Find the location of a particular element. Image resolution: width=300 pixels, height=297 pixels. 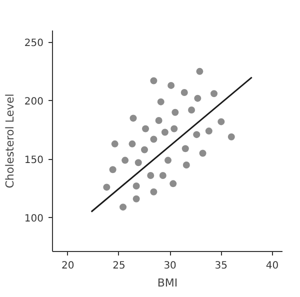

x-tick-label: 35 is located at coordinates (221, 266).